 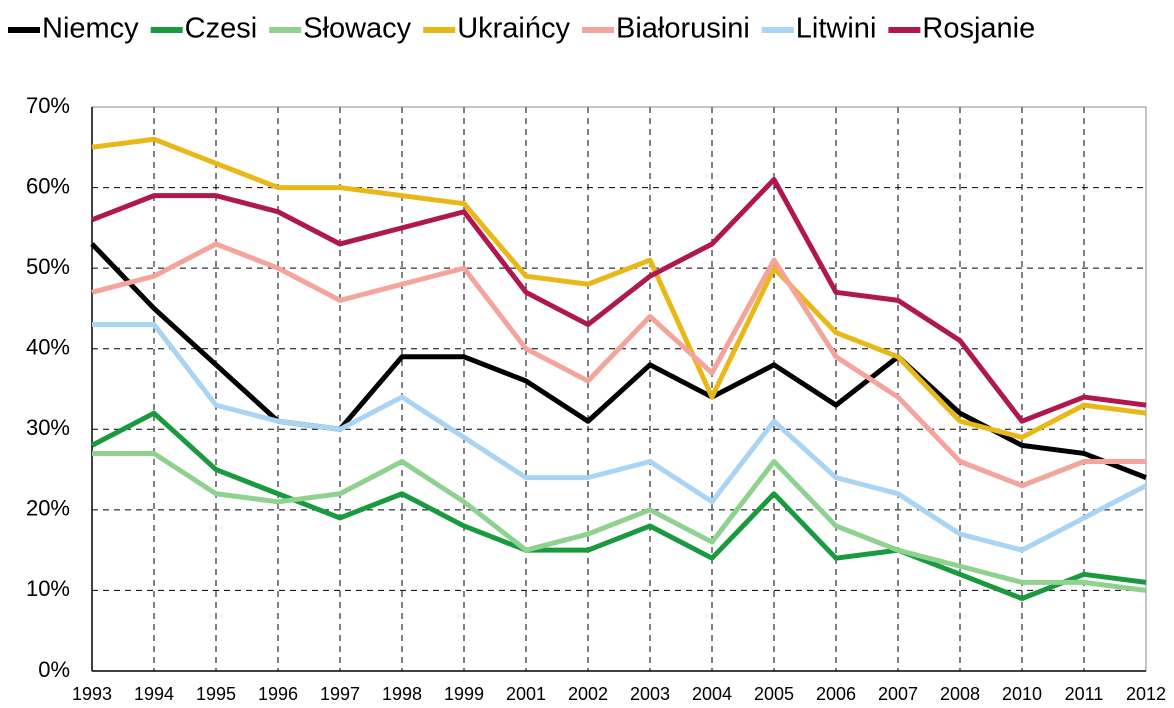 What do you see at coordinates (48, 185) in the screenshot?
I see `y-tick-label: 60%` at bounding box center [48, 185].